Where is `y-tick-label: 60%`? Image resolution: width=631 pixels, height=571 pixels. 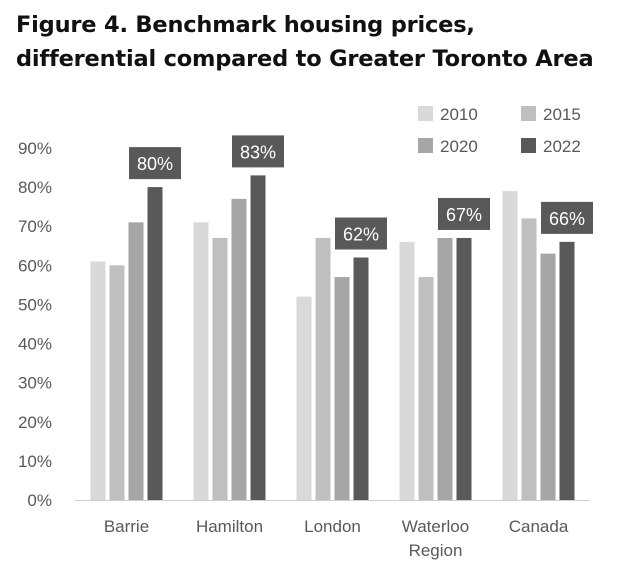
y-tick-label: 60% is located at coordinates (35, 265).